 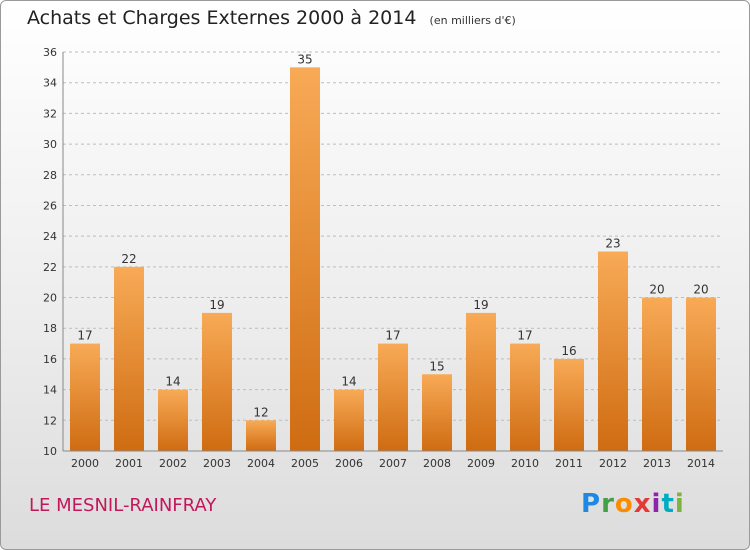 I want to click on x-tick-label: 2005, so click(x=305, y=463).